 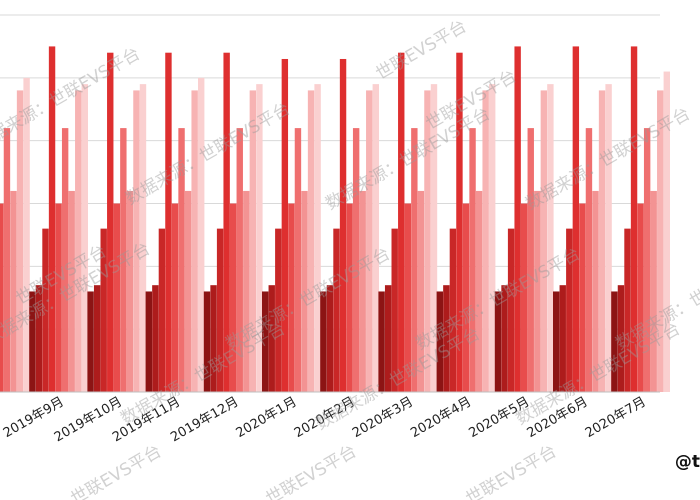 I want to click on x-tick-label: 2020年4月, so click(x=441, y=417).